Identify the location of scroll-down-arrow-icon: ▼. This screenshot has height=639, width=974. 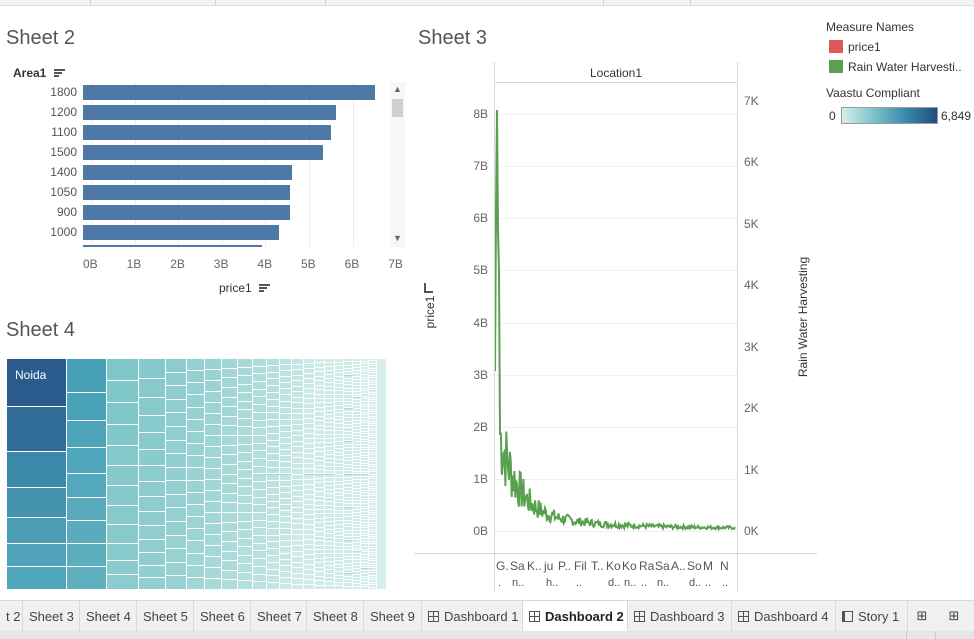
(397, 238).